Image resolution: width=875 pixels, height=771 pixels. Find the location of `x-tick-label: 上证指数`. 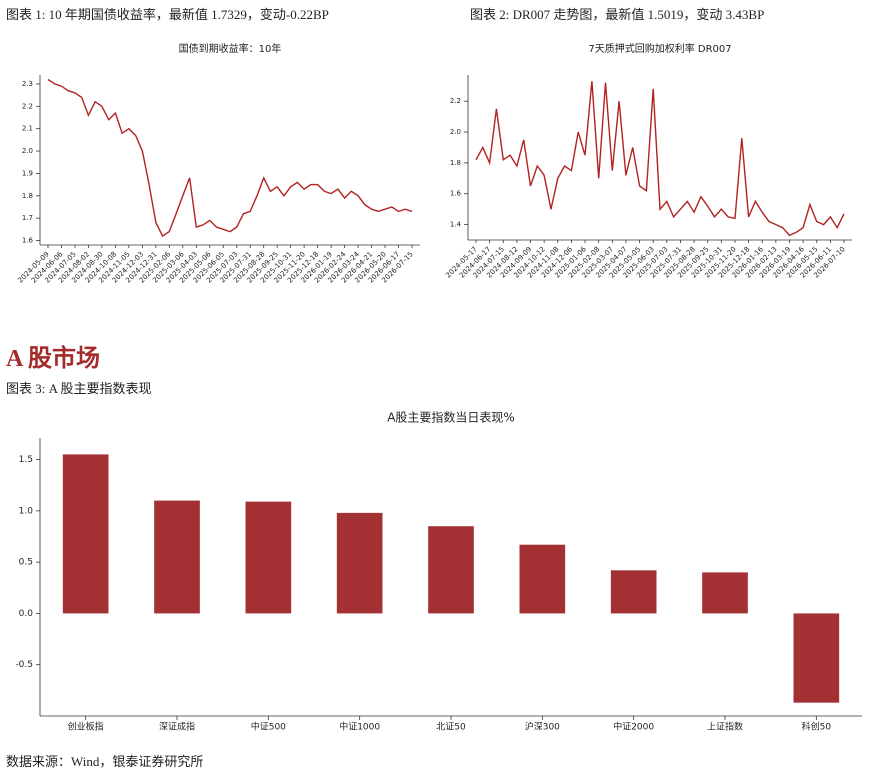

x-tick-label: 上证指数 is located at coordinates (725, 727).